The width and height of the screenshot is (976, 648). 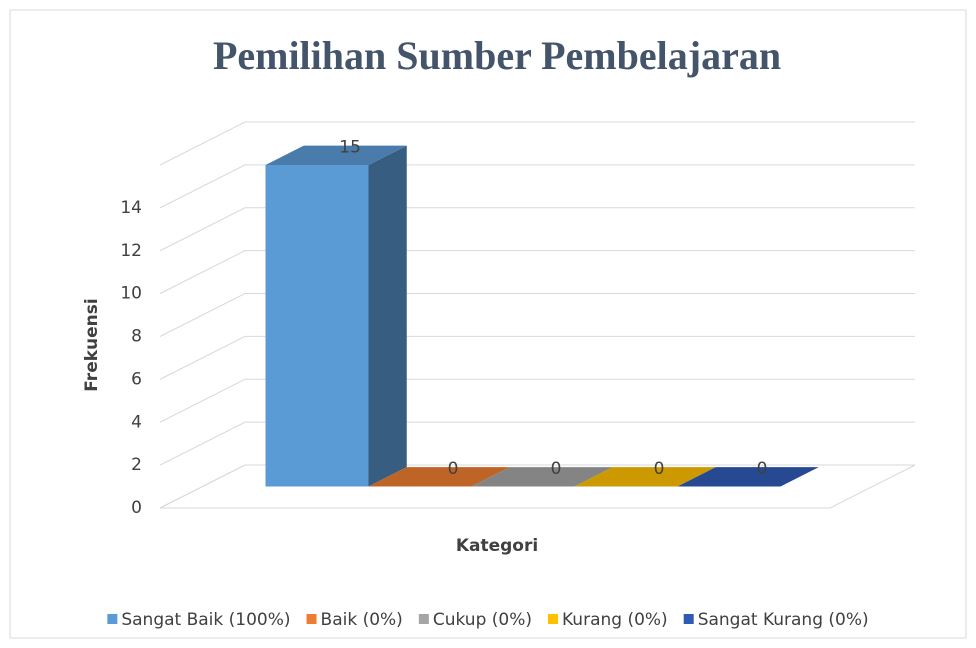 What do you see at coordinates (615, 620) in the screenshot?
I see `legend-label: Kurang (0%)` at bounding box center [615, 620].